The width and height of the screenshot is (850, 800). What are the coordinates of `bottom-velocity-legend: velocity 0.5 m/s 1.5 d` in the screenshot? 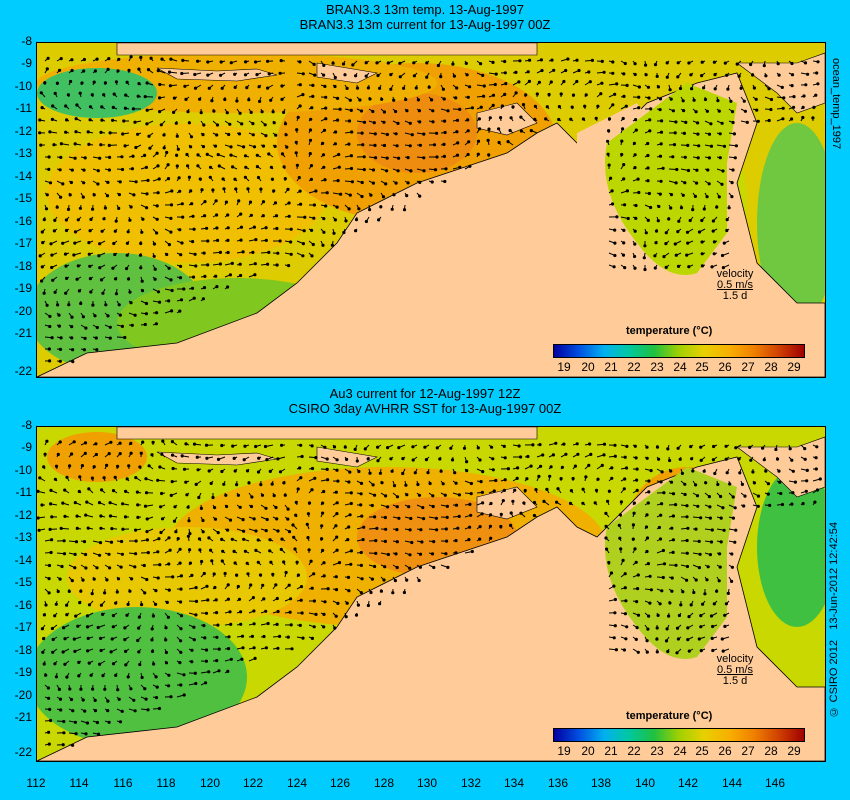 It's located at (735, 670).